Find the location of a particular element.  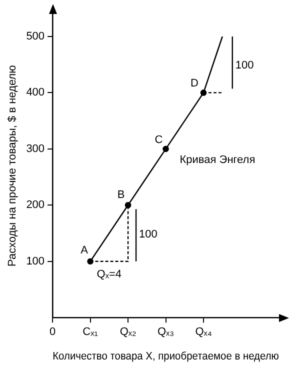

y-axis-title: Расходы на прочие товары, $ в неделю is located at coordinates (12, 165).